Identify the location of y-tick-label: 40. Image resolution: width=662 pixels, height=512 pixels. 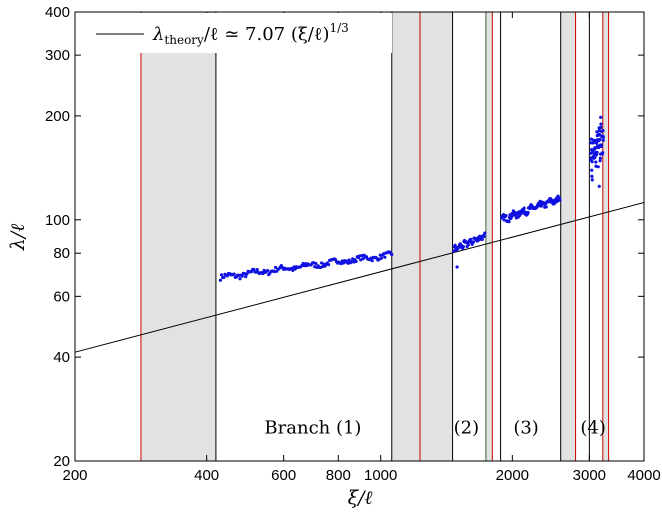
(61, 357).